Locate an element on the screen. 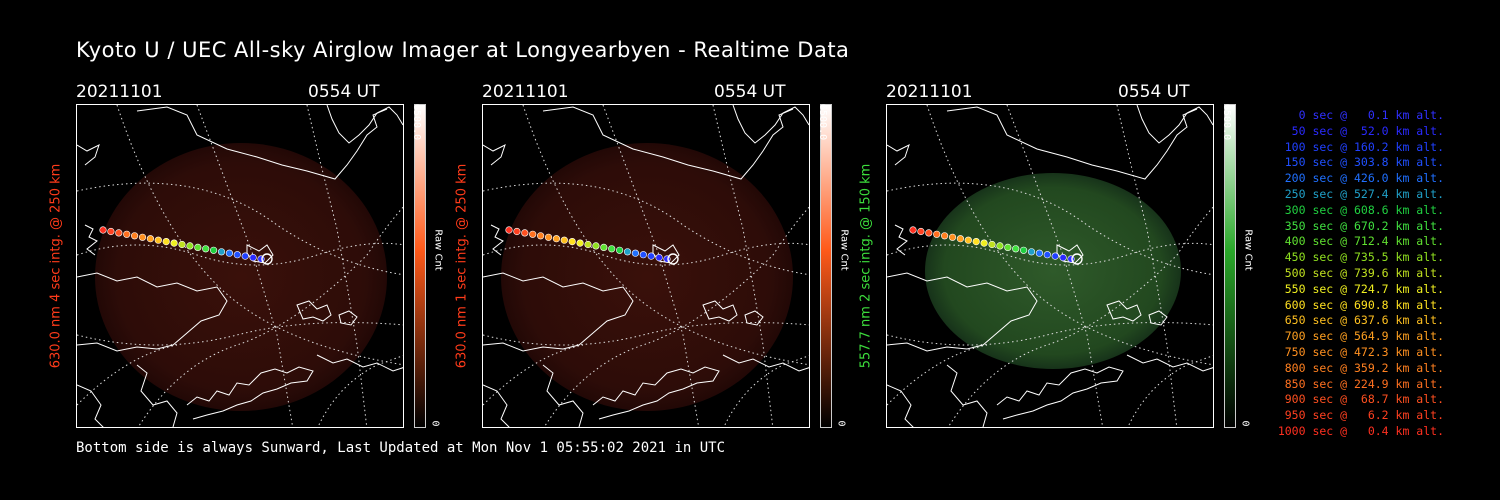  panel-ylabel: 630.0 nm 1 sec intg. @ 250 km is located at coordinates (462, 266).